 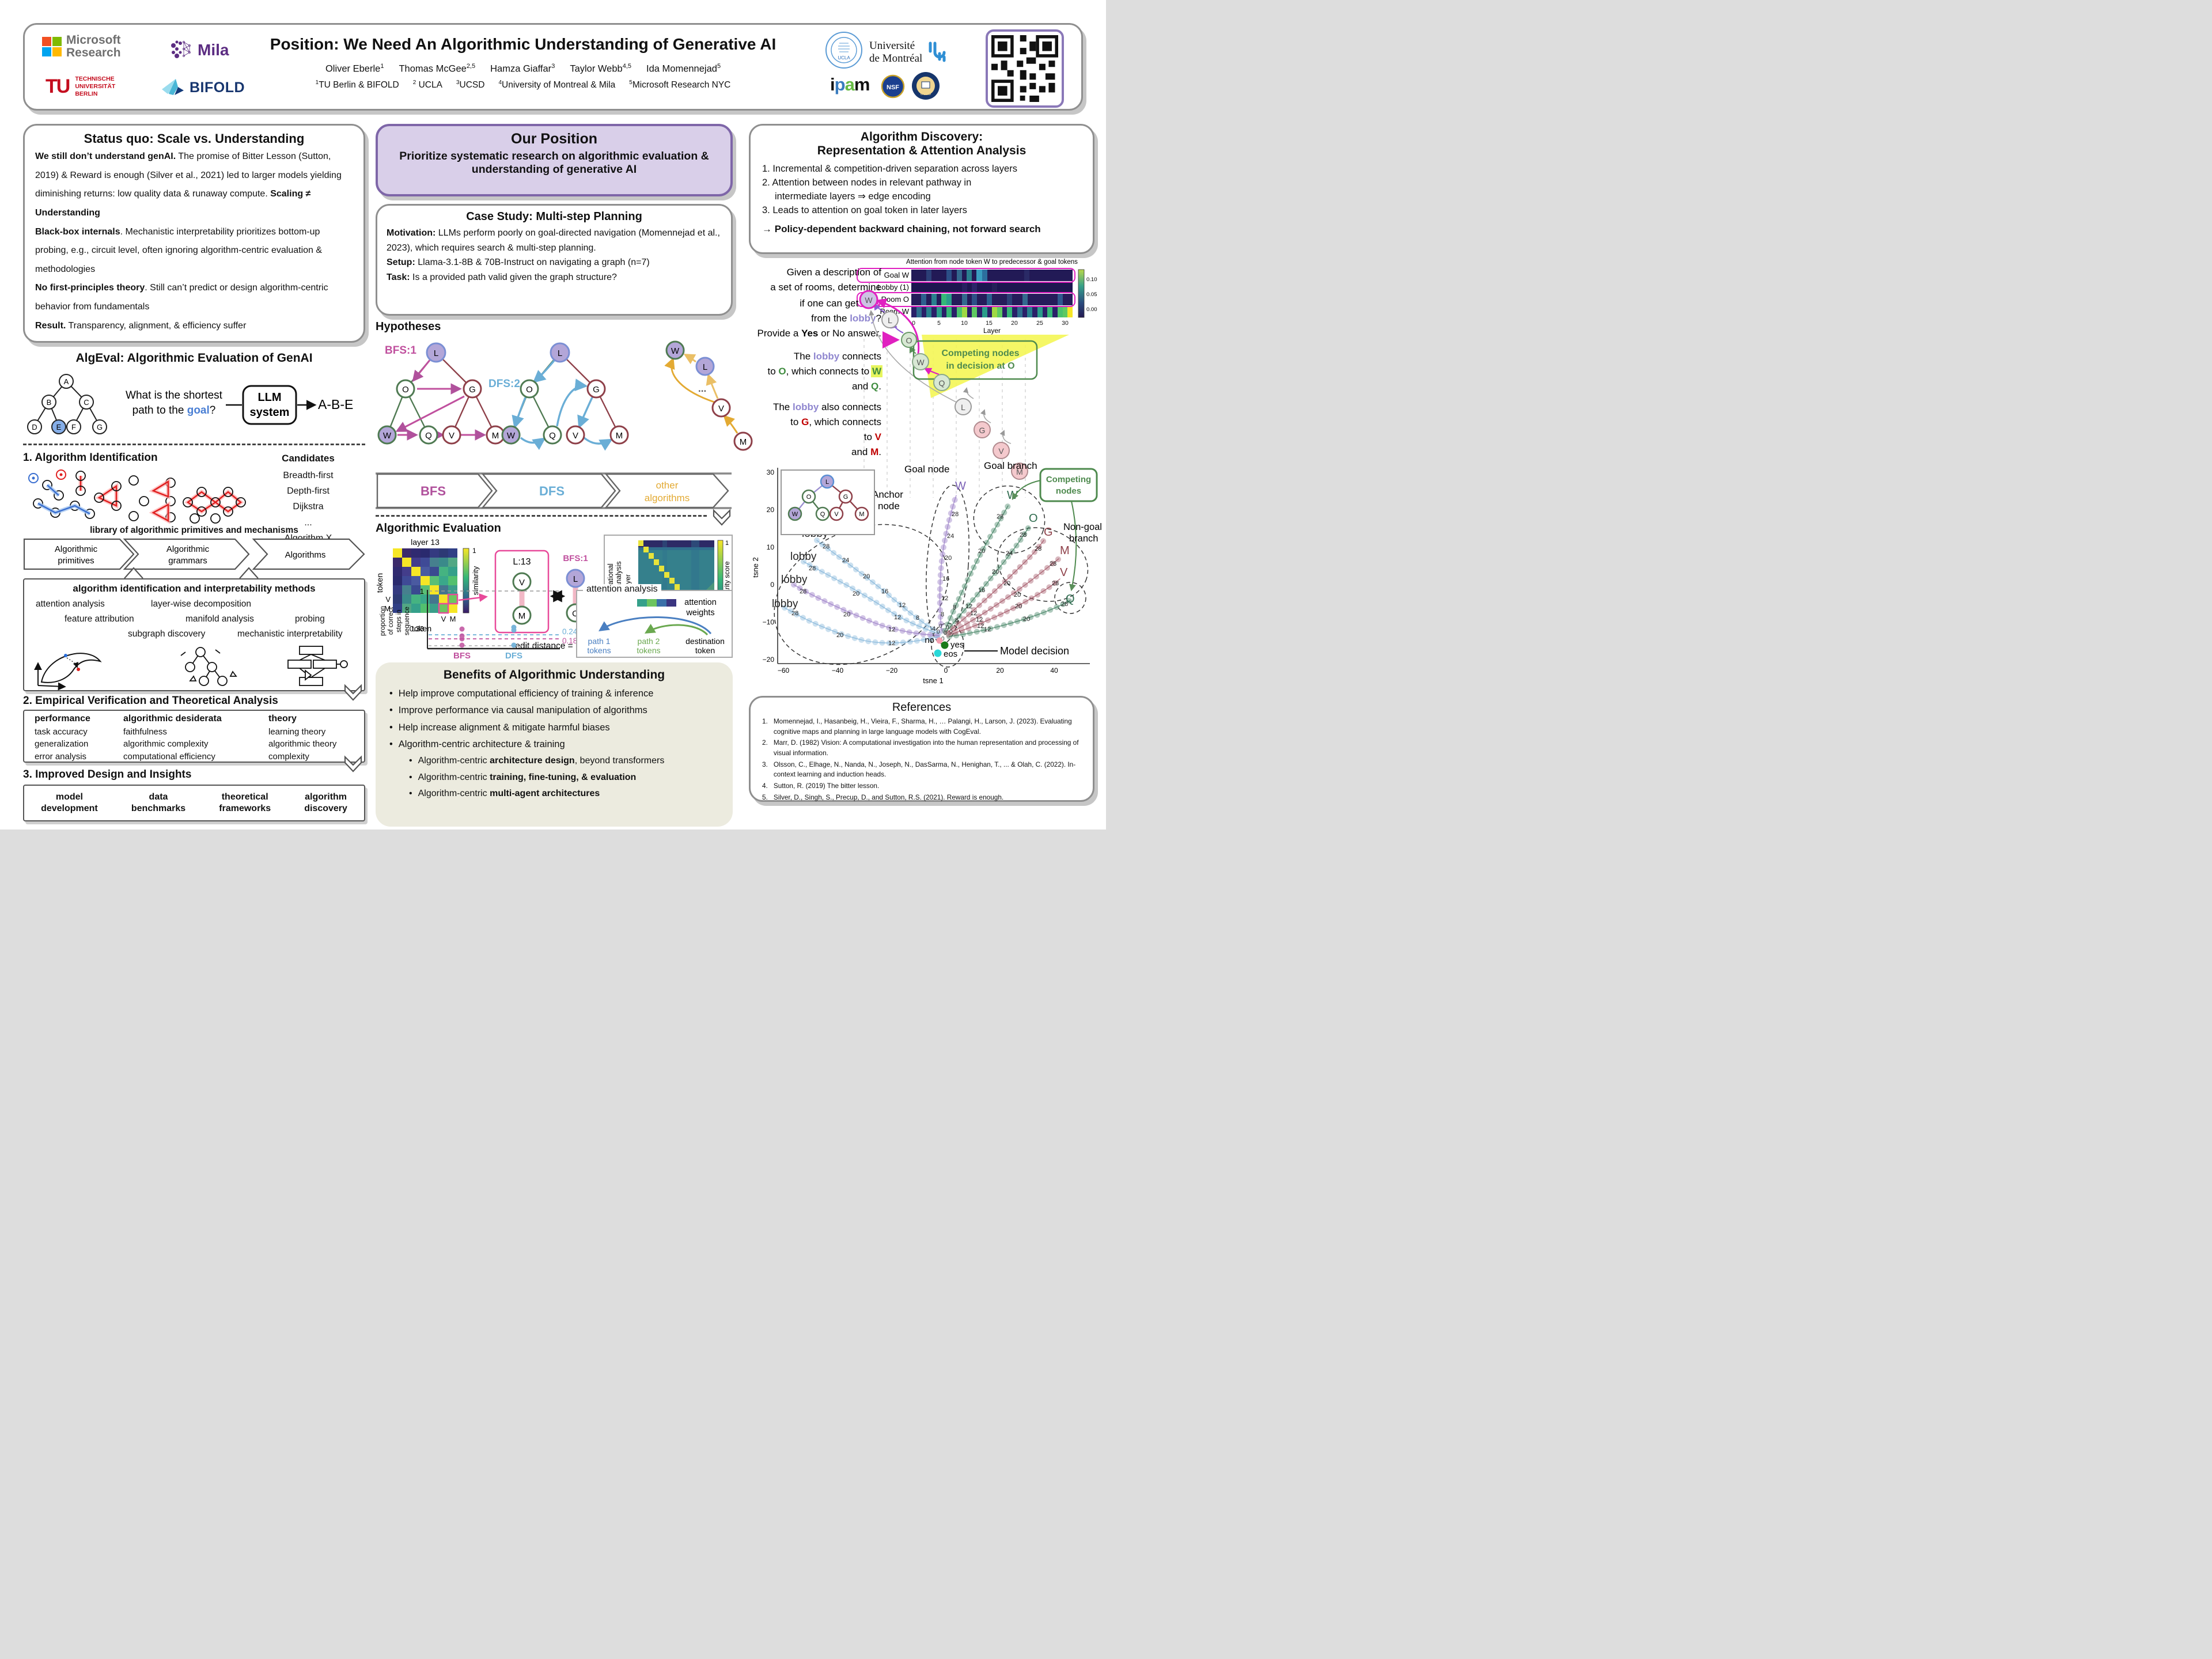 I want to click on insight-theoretical-frameworks: theoretical frameworks, so click(x=245, y=802).